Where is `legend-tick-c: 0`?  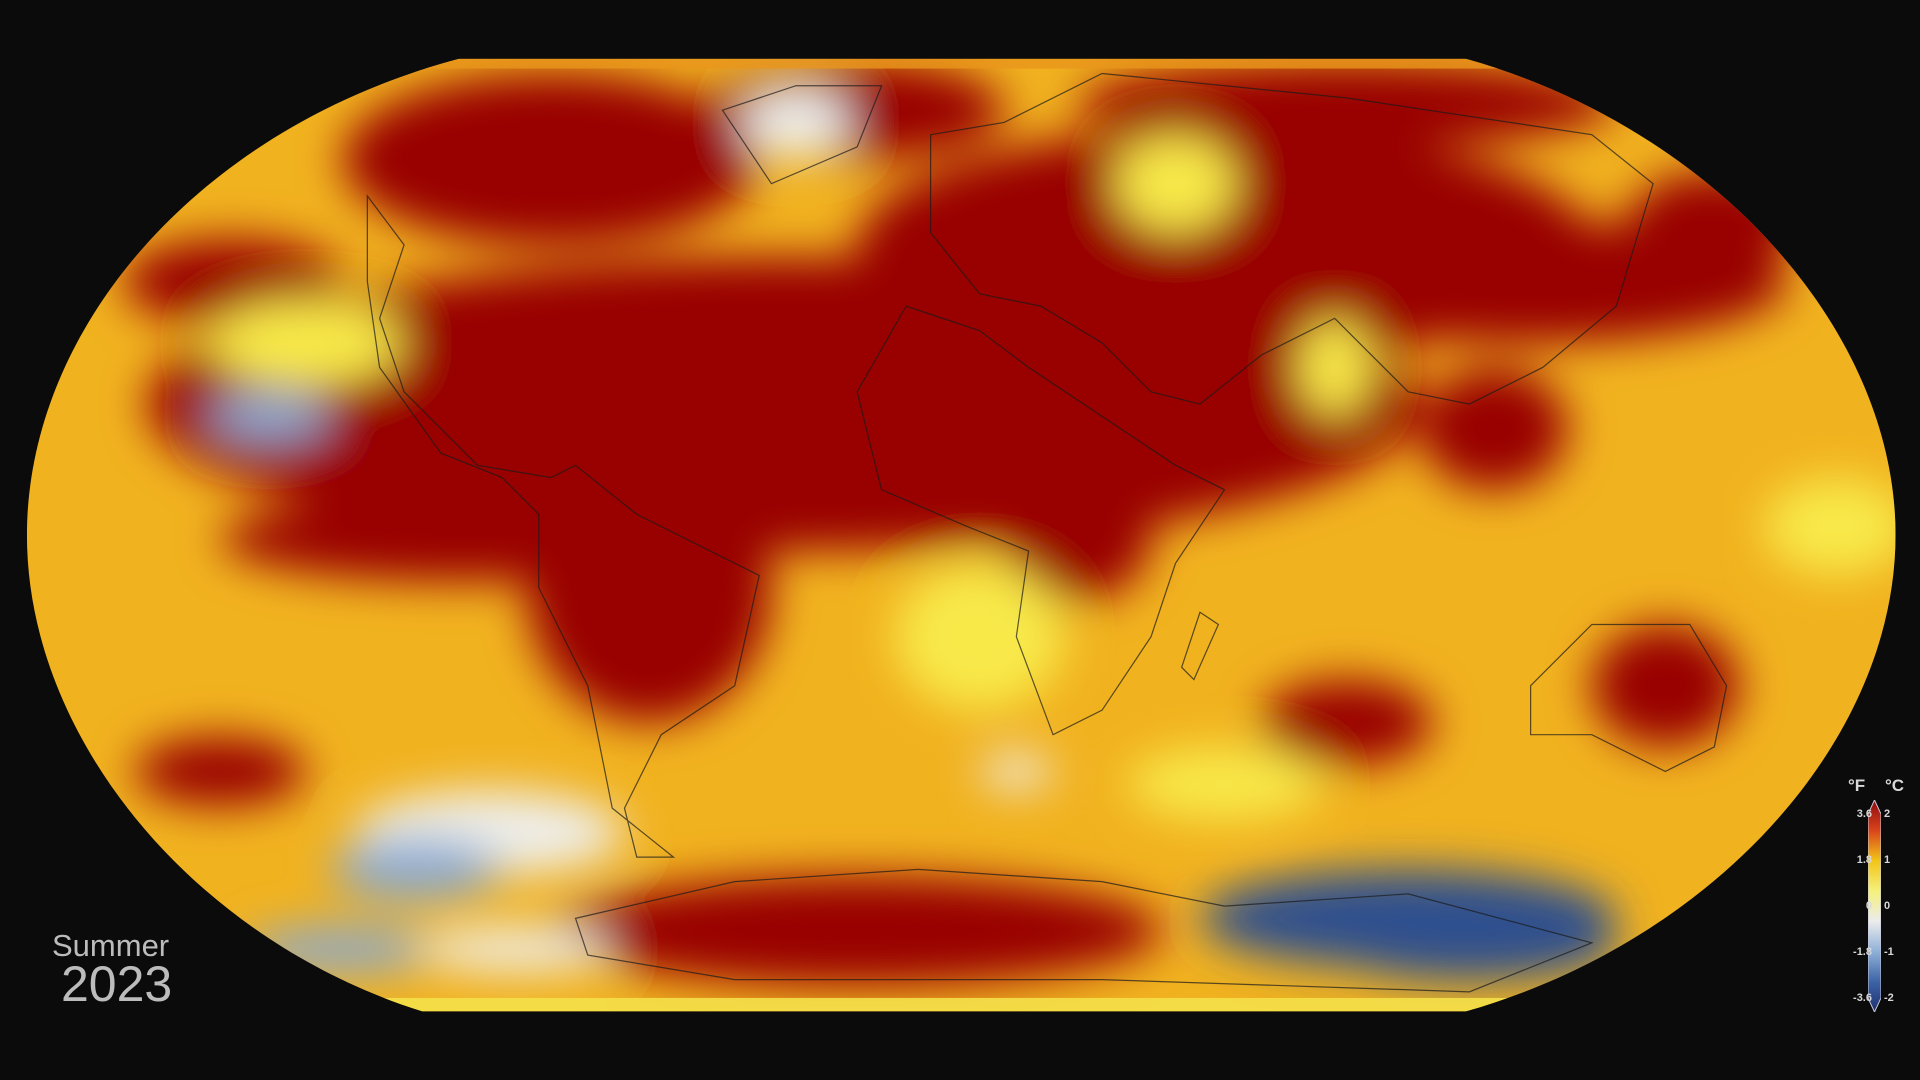
legend-tick-c: 0 is located at coordinates (1887, 906).